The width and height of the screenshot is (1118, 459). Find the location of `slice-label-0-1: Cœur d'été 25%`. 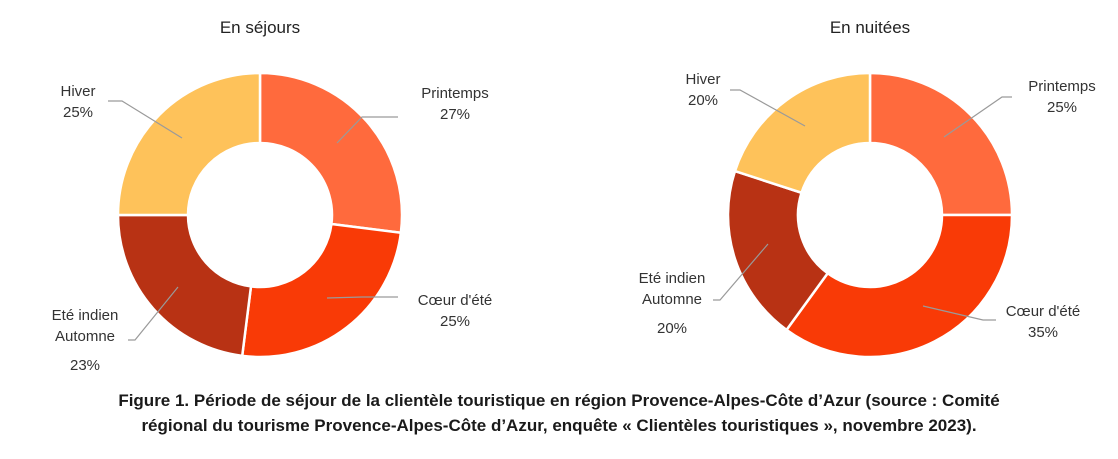

slice-label-0-1: Cœur d'été 25% is located at coordinates (455, 311).